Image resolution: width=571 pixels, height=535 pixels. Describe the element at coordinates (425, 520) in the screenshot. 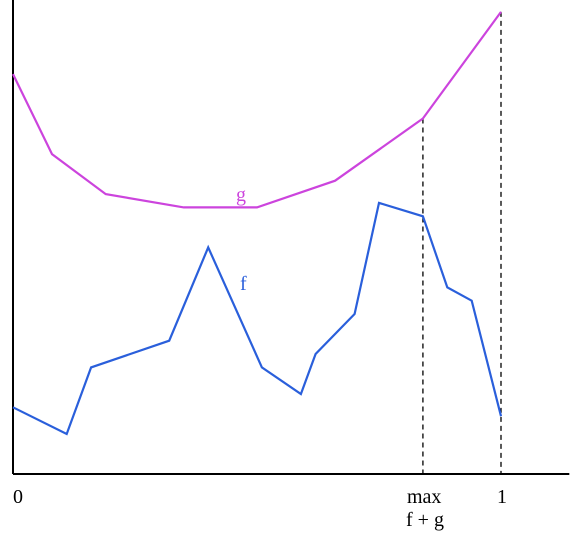

I see `x-tick-label-f-plus-g: f + g` at that location.